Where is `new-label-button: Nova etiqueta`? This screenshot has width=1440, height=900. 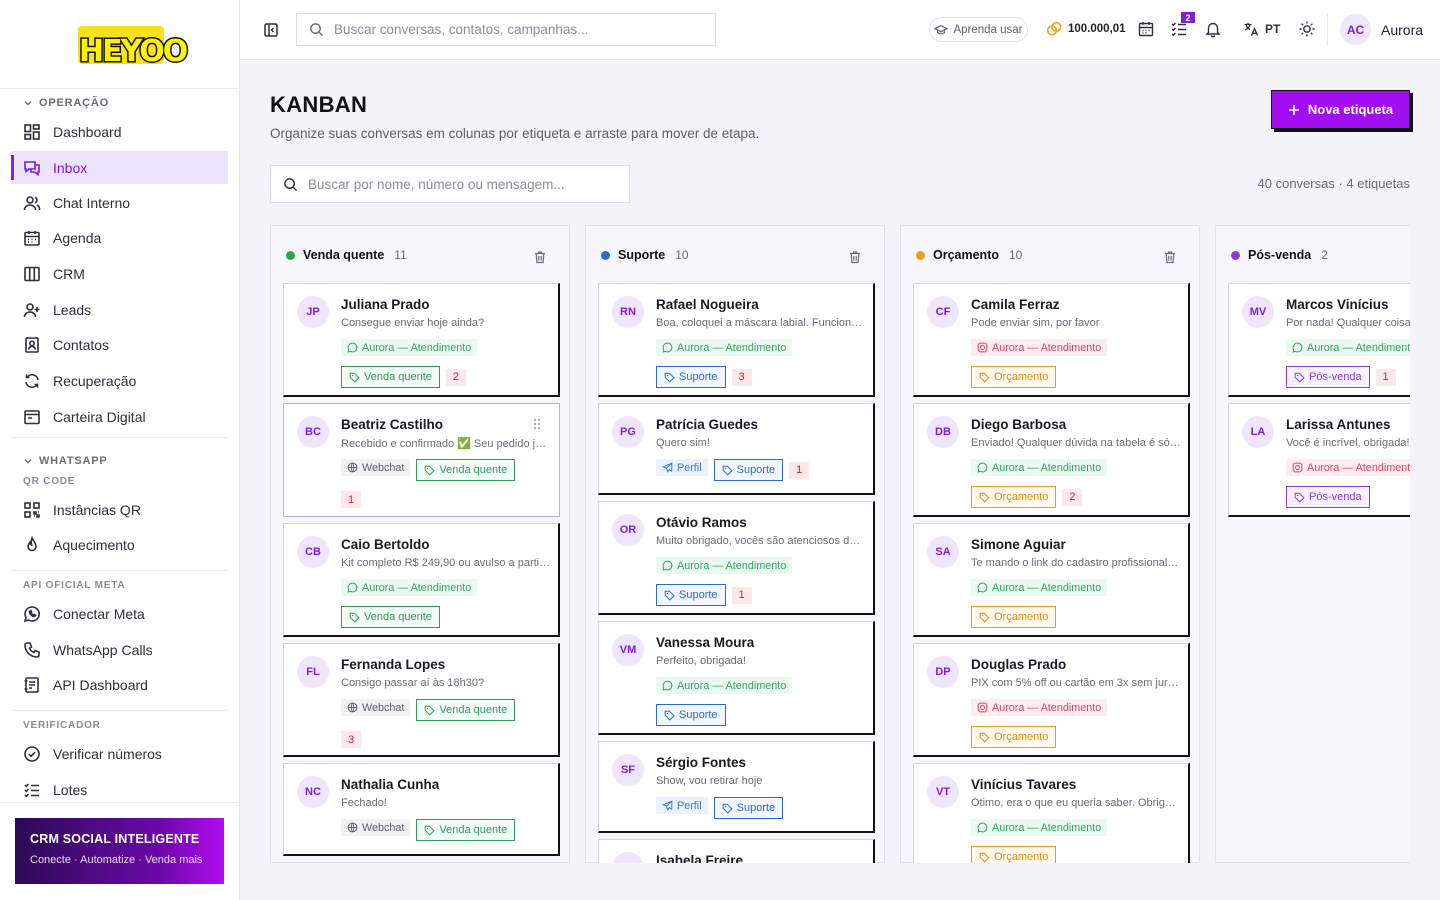 new-label-button: Nova etiqueta is located at coordinates (1340, 109).